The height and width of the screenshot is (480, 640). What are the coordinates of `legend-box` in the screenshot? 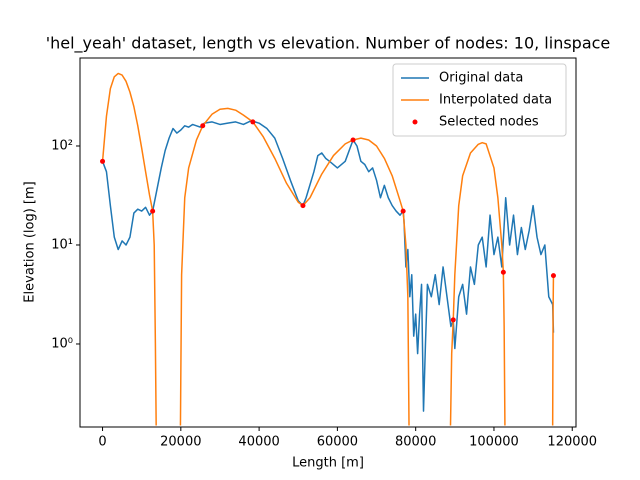 It's located at (479, 100).